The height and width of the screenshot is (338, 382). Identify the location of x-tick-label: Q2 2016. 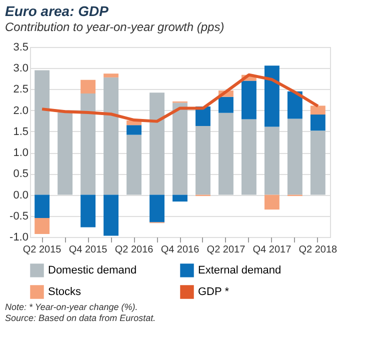
(134, 250).